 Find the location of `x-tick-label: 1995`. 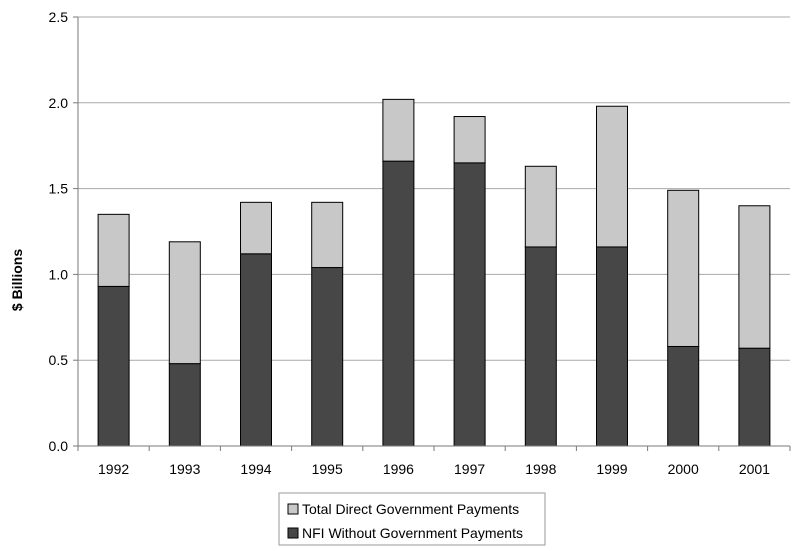

x-tick-label: 1995 is located at coordinates (327, 469).